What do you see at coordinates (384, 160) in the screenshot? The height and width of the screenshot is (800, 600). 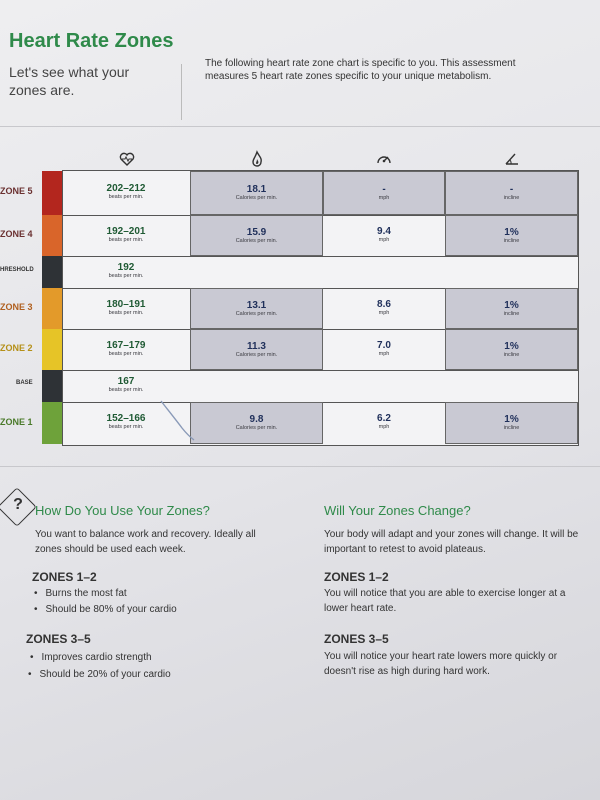 I see `speedometer-icon` at bounding box center [384, 160].